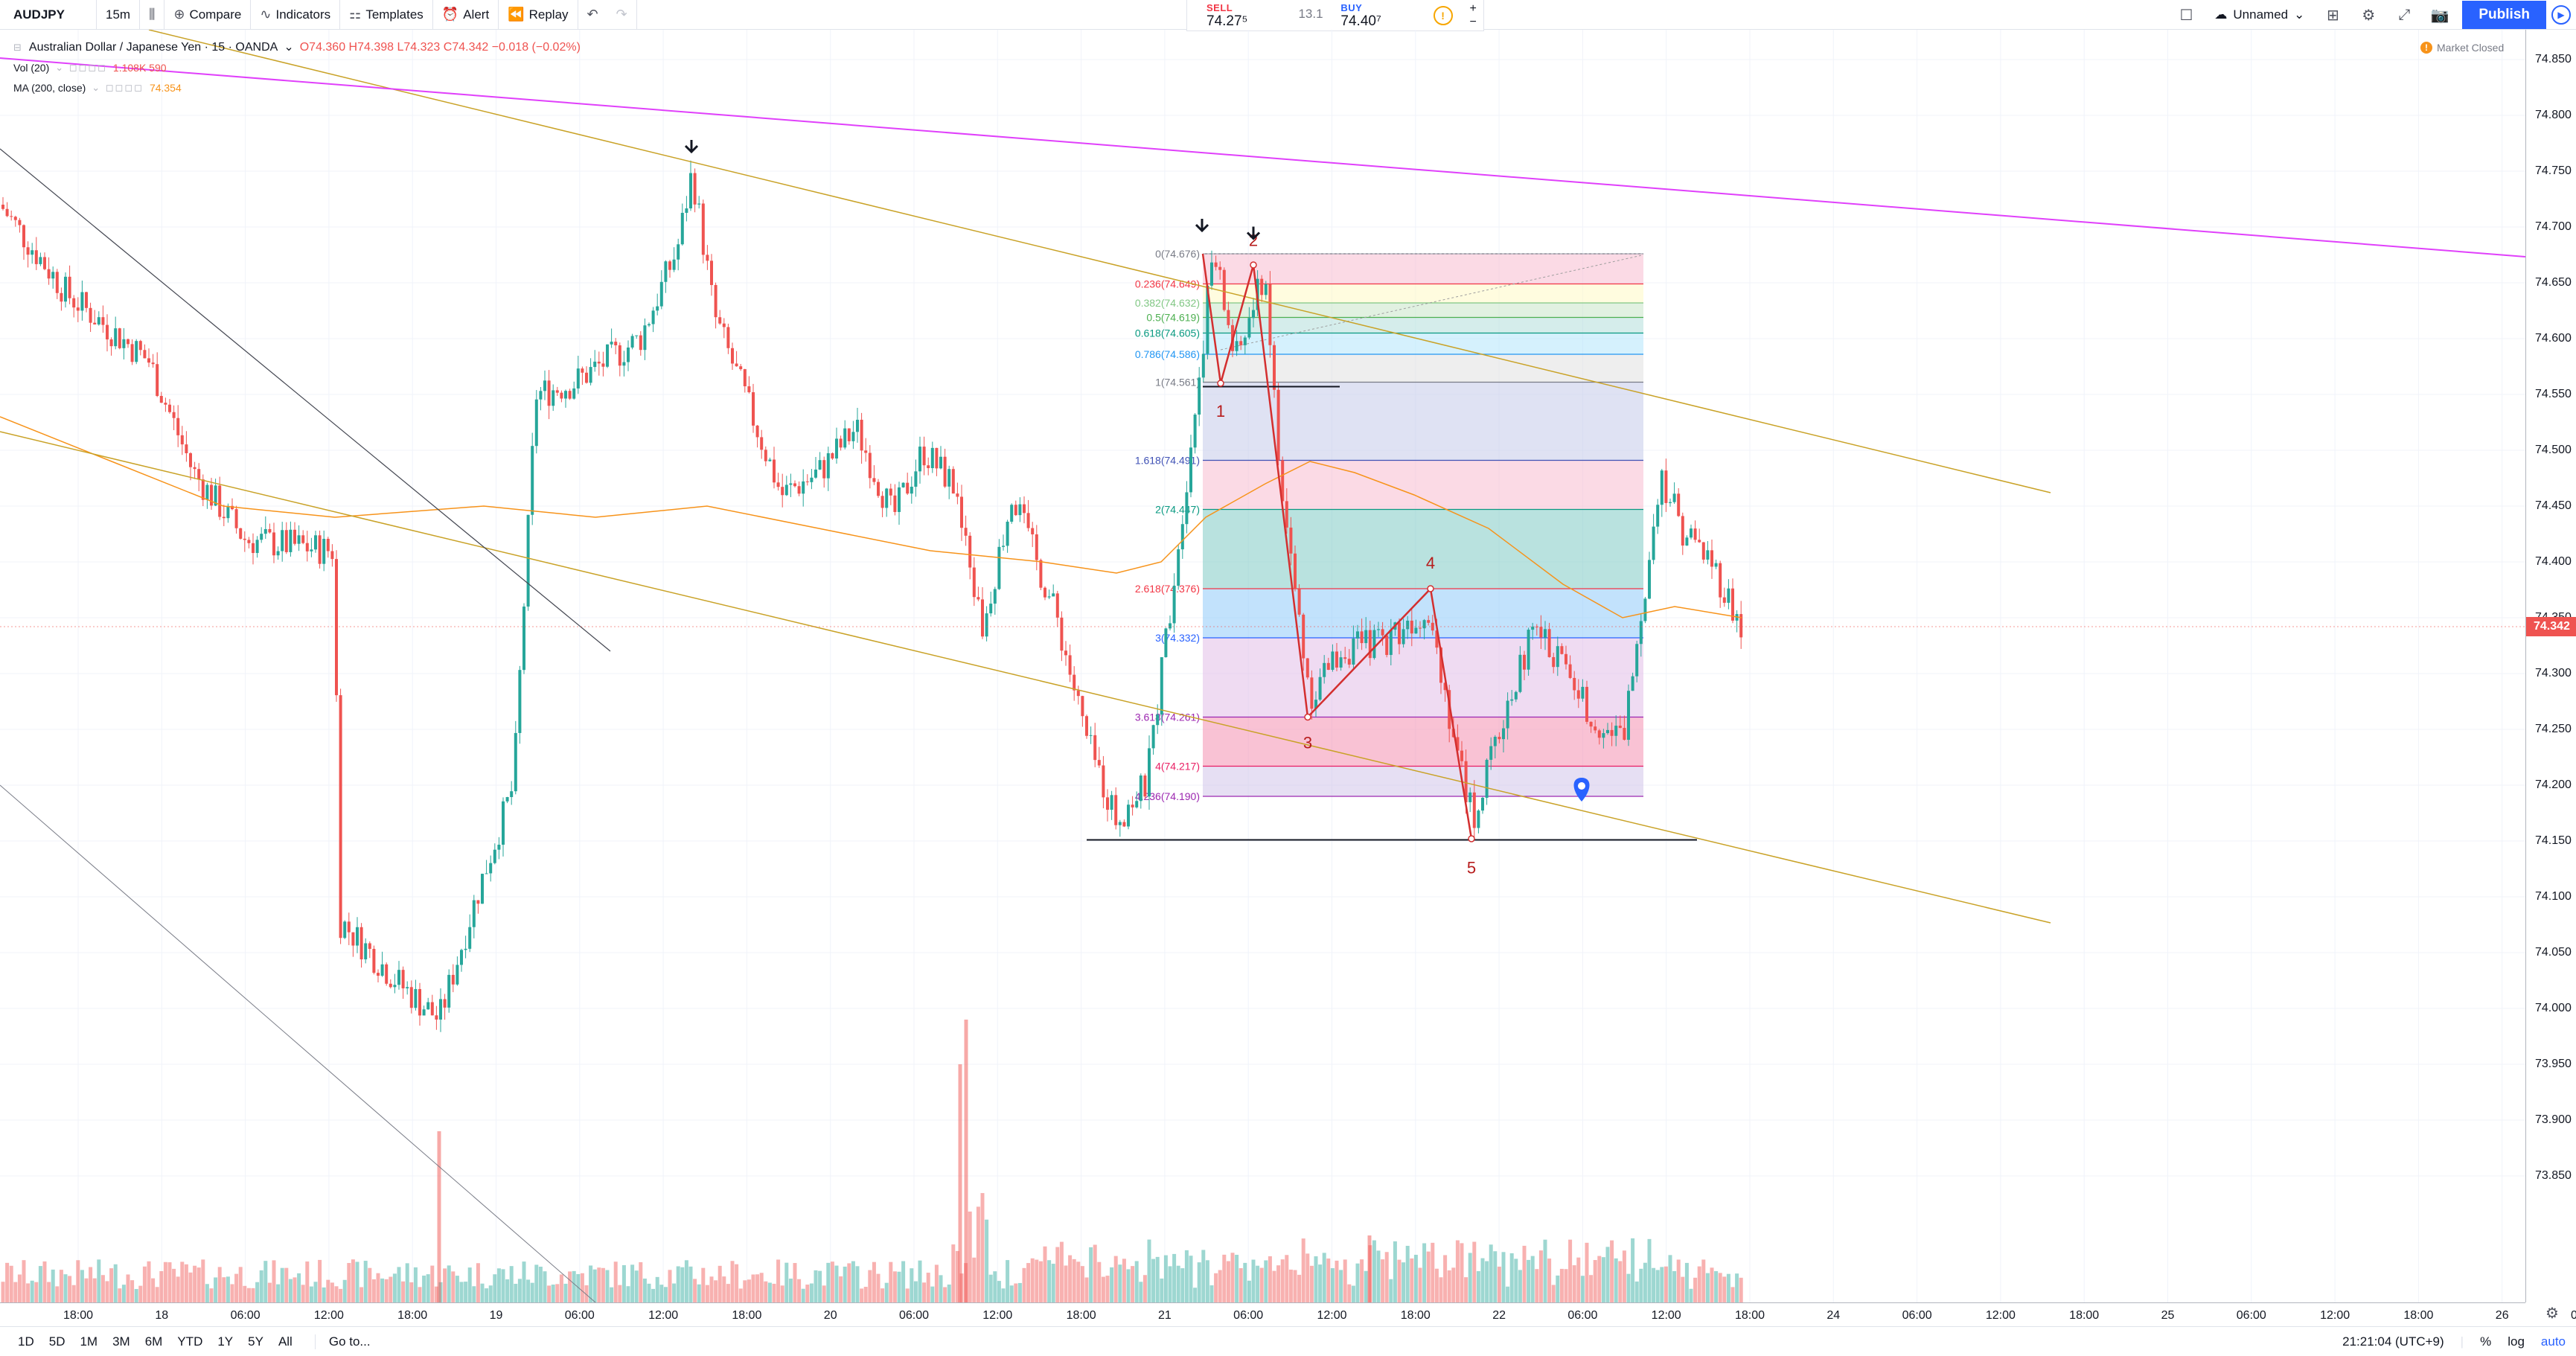 The width and height of the screenshot is (2576, 1356). What do you see at coordinates (2393, 1341) in the screenshot?
I see `clock: 21:21:04 (UTC+9)` at bounding box center [2393, 1341].